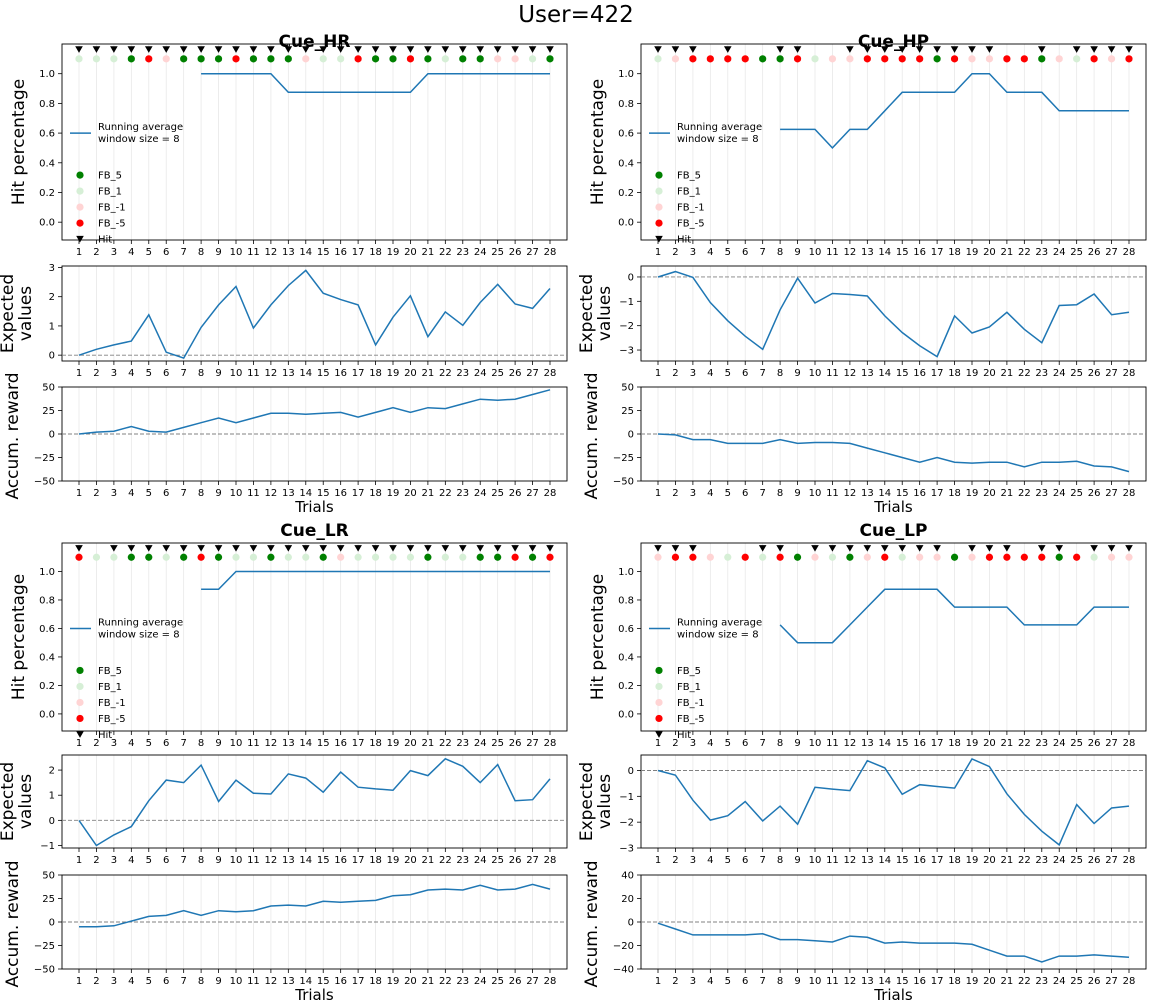 This screenshot has height=1008, width=1152. What do you see at coordinates (9, 313) in the screenshot?
I see `cue-hr-ev-ylabel-line: Expected` at bounding box center [9, 313].